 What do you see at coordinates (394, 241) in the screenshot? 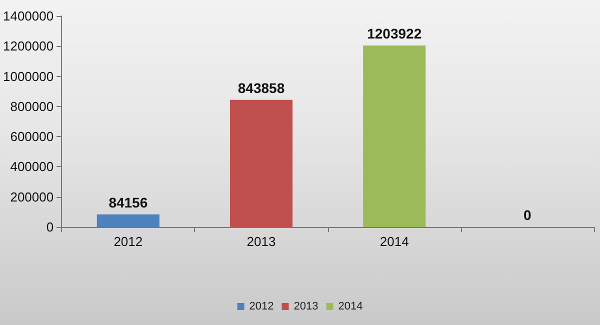
I see `x-tick-label: 2014` at bounding box center [394, 241].